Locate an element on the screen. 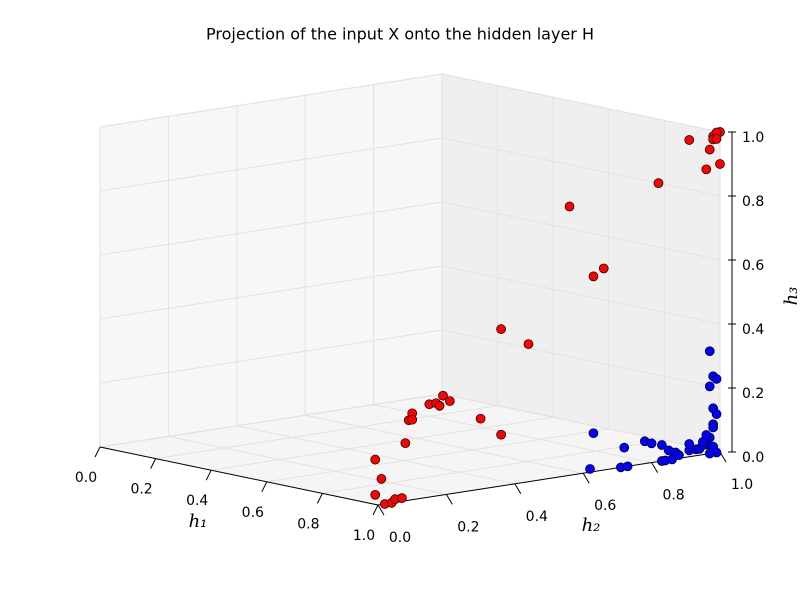 This screenshot has height=604, width=800. z-tick-label: 0.2 is located at coordinates (753, 394).